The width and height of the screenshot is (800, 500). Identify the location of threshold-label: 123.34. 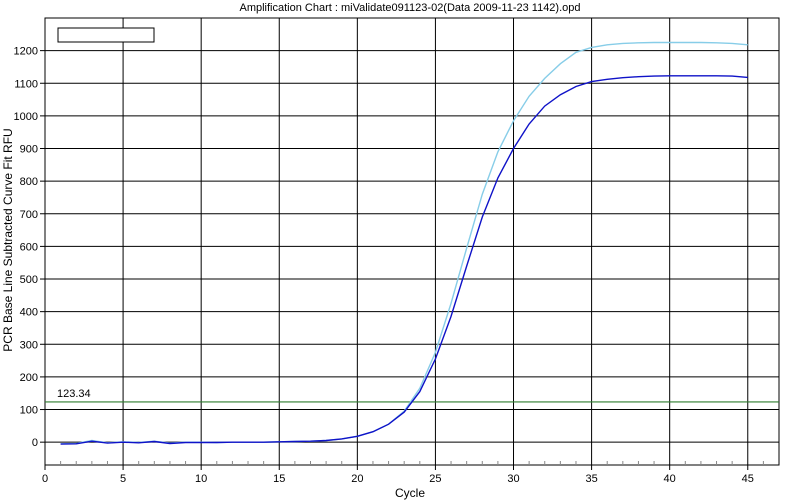
(74, 394).